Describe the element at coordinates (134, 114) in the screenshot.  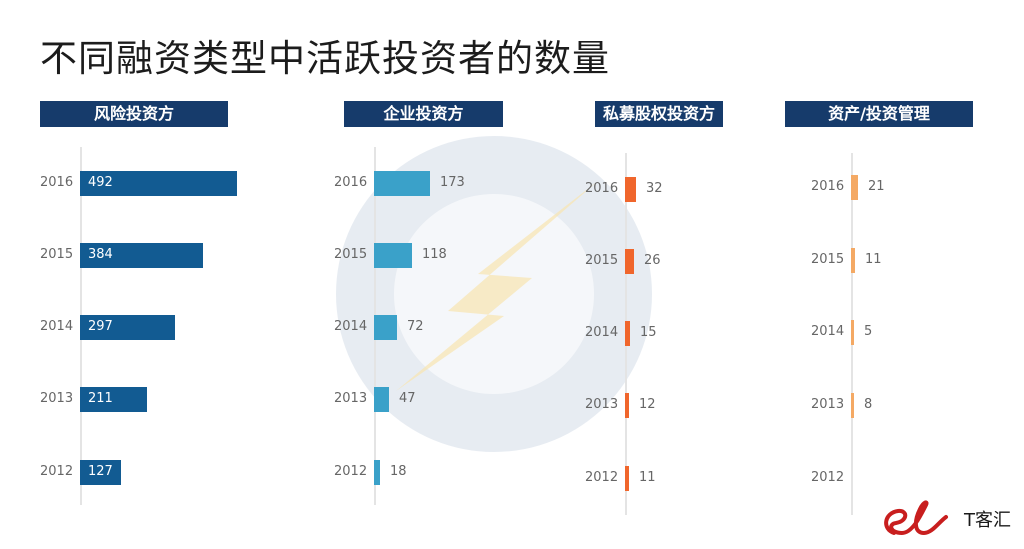
I see `chart-title: 风险投资方` at that location.